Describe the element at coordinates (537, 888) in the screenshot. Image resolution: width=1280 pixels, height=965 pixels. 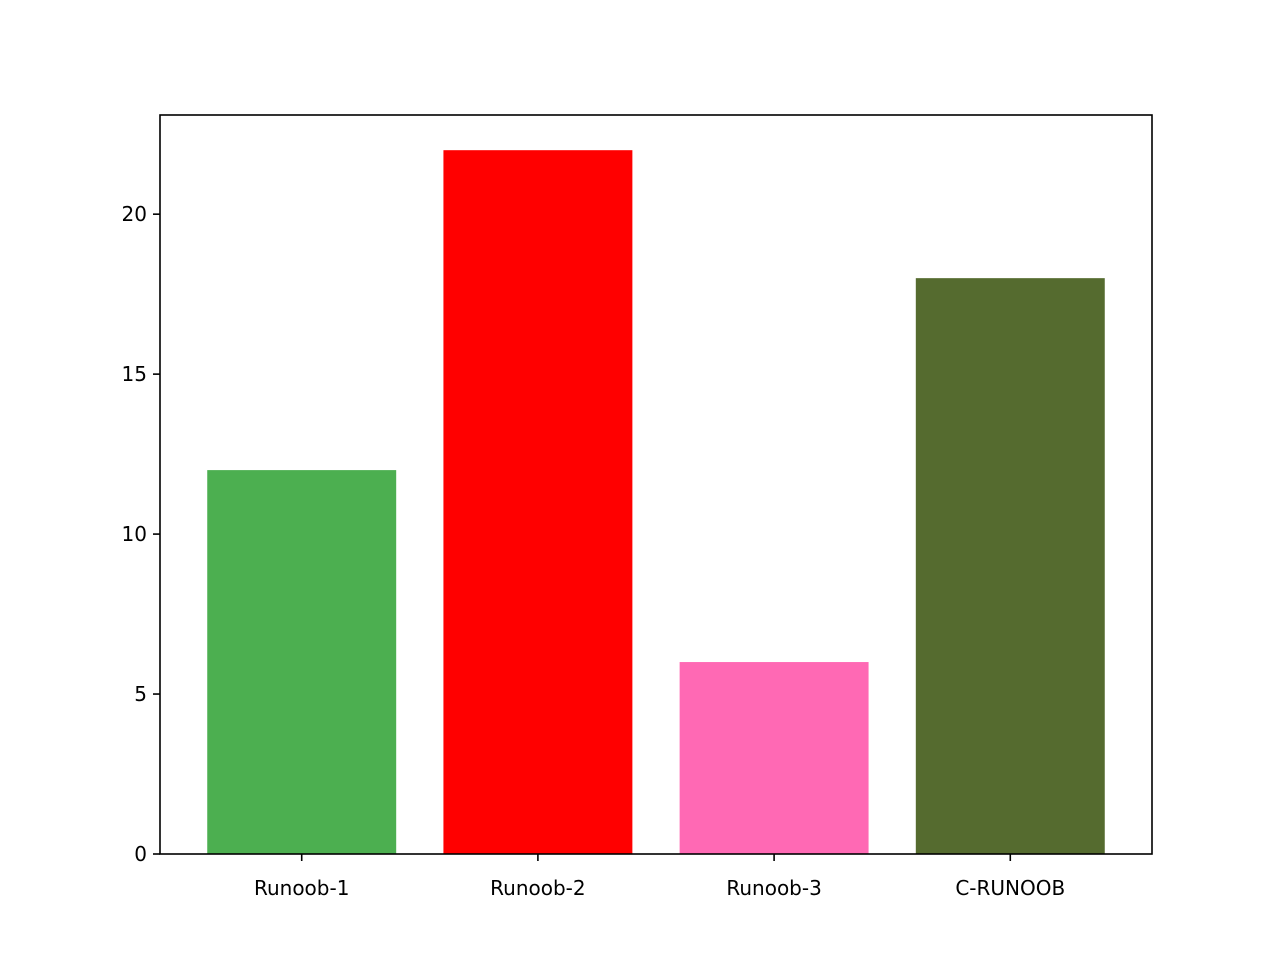
I see `x-tick-label: Runoob-2` at that location.